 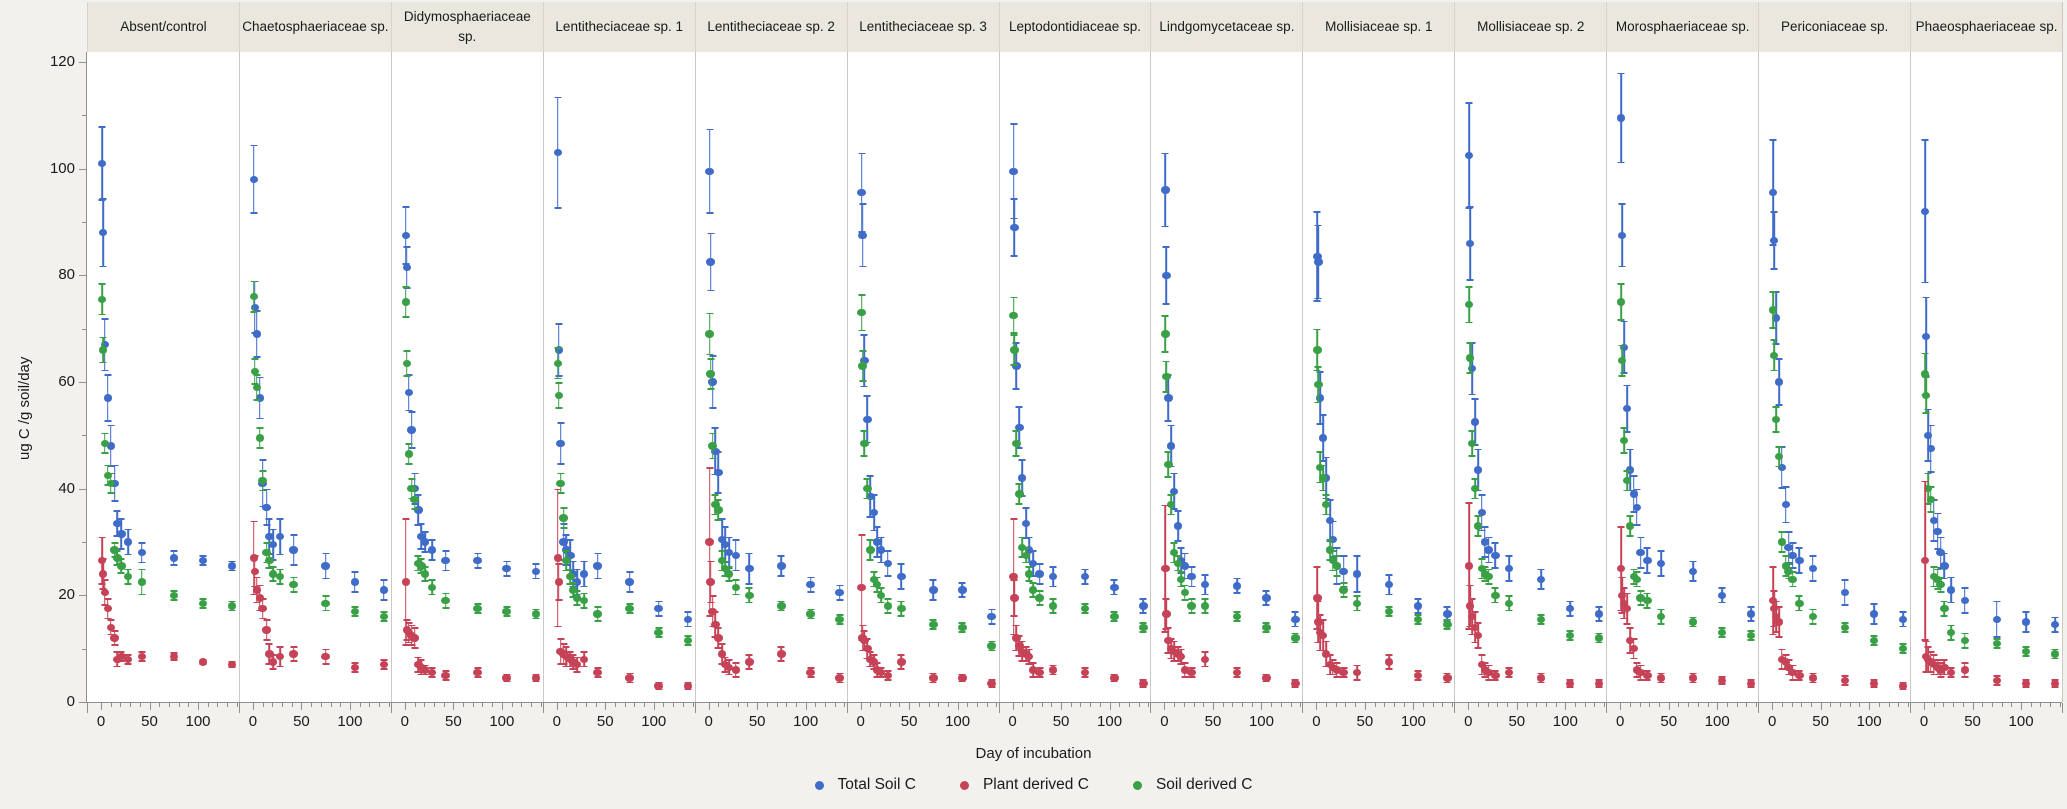 What do you see at coordinates (695, 708) in the screenshot?
I see `panel-boundary-tick` at bounding box center [695, 708].